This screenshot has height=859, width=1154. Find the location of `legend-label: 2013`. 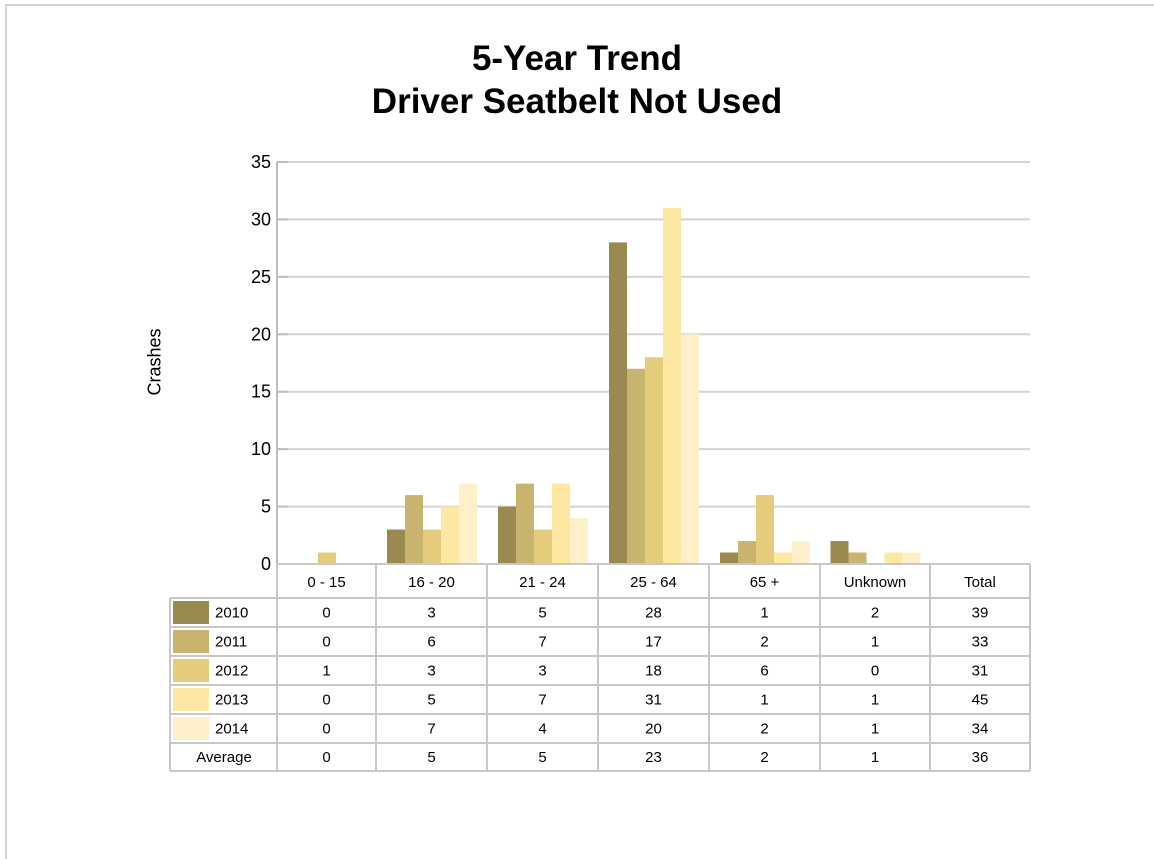

legend-label: 2013 is located at coordinates (231, 700).